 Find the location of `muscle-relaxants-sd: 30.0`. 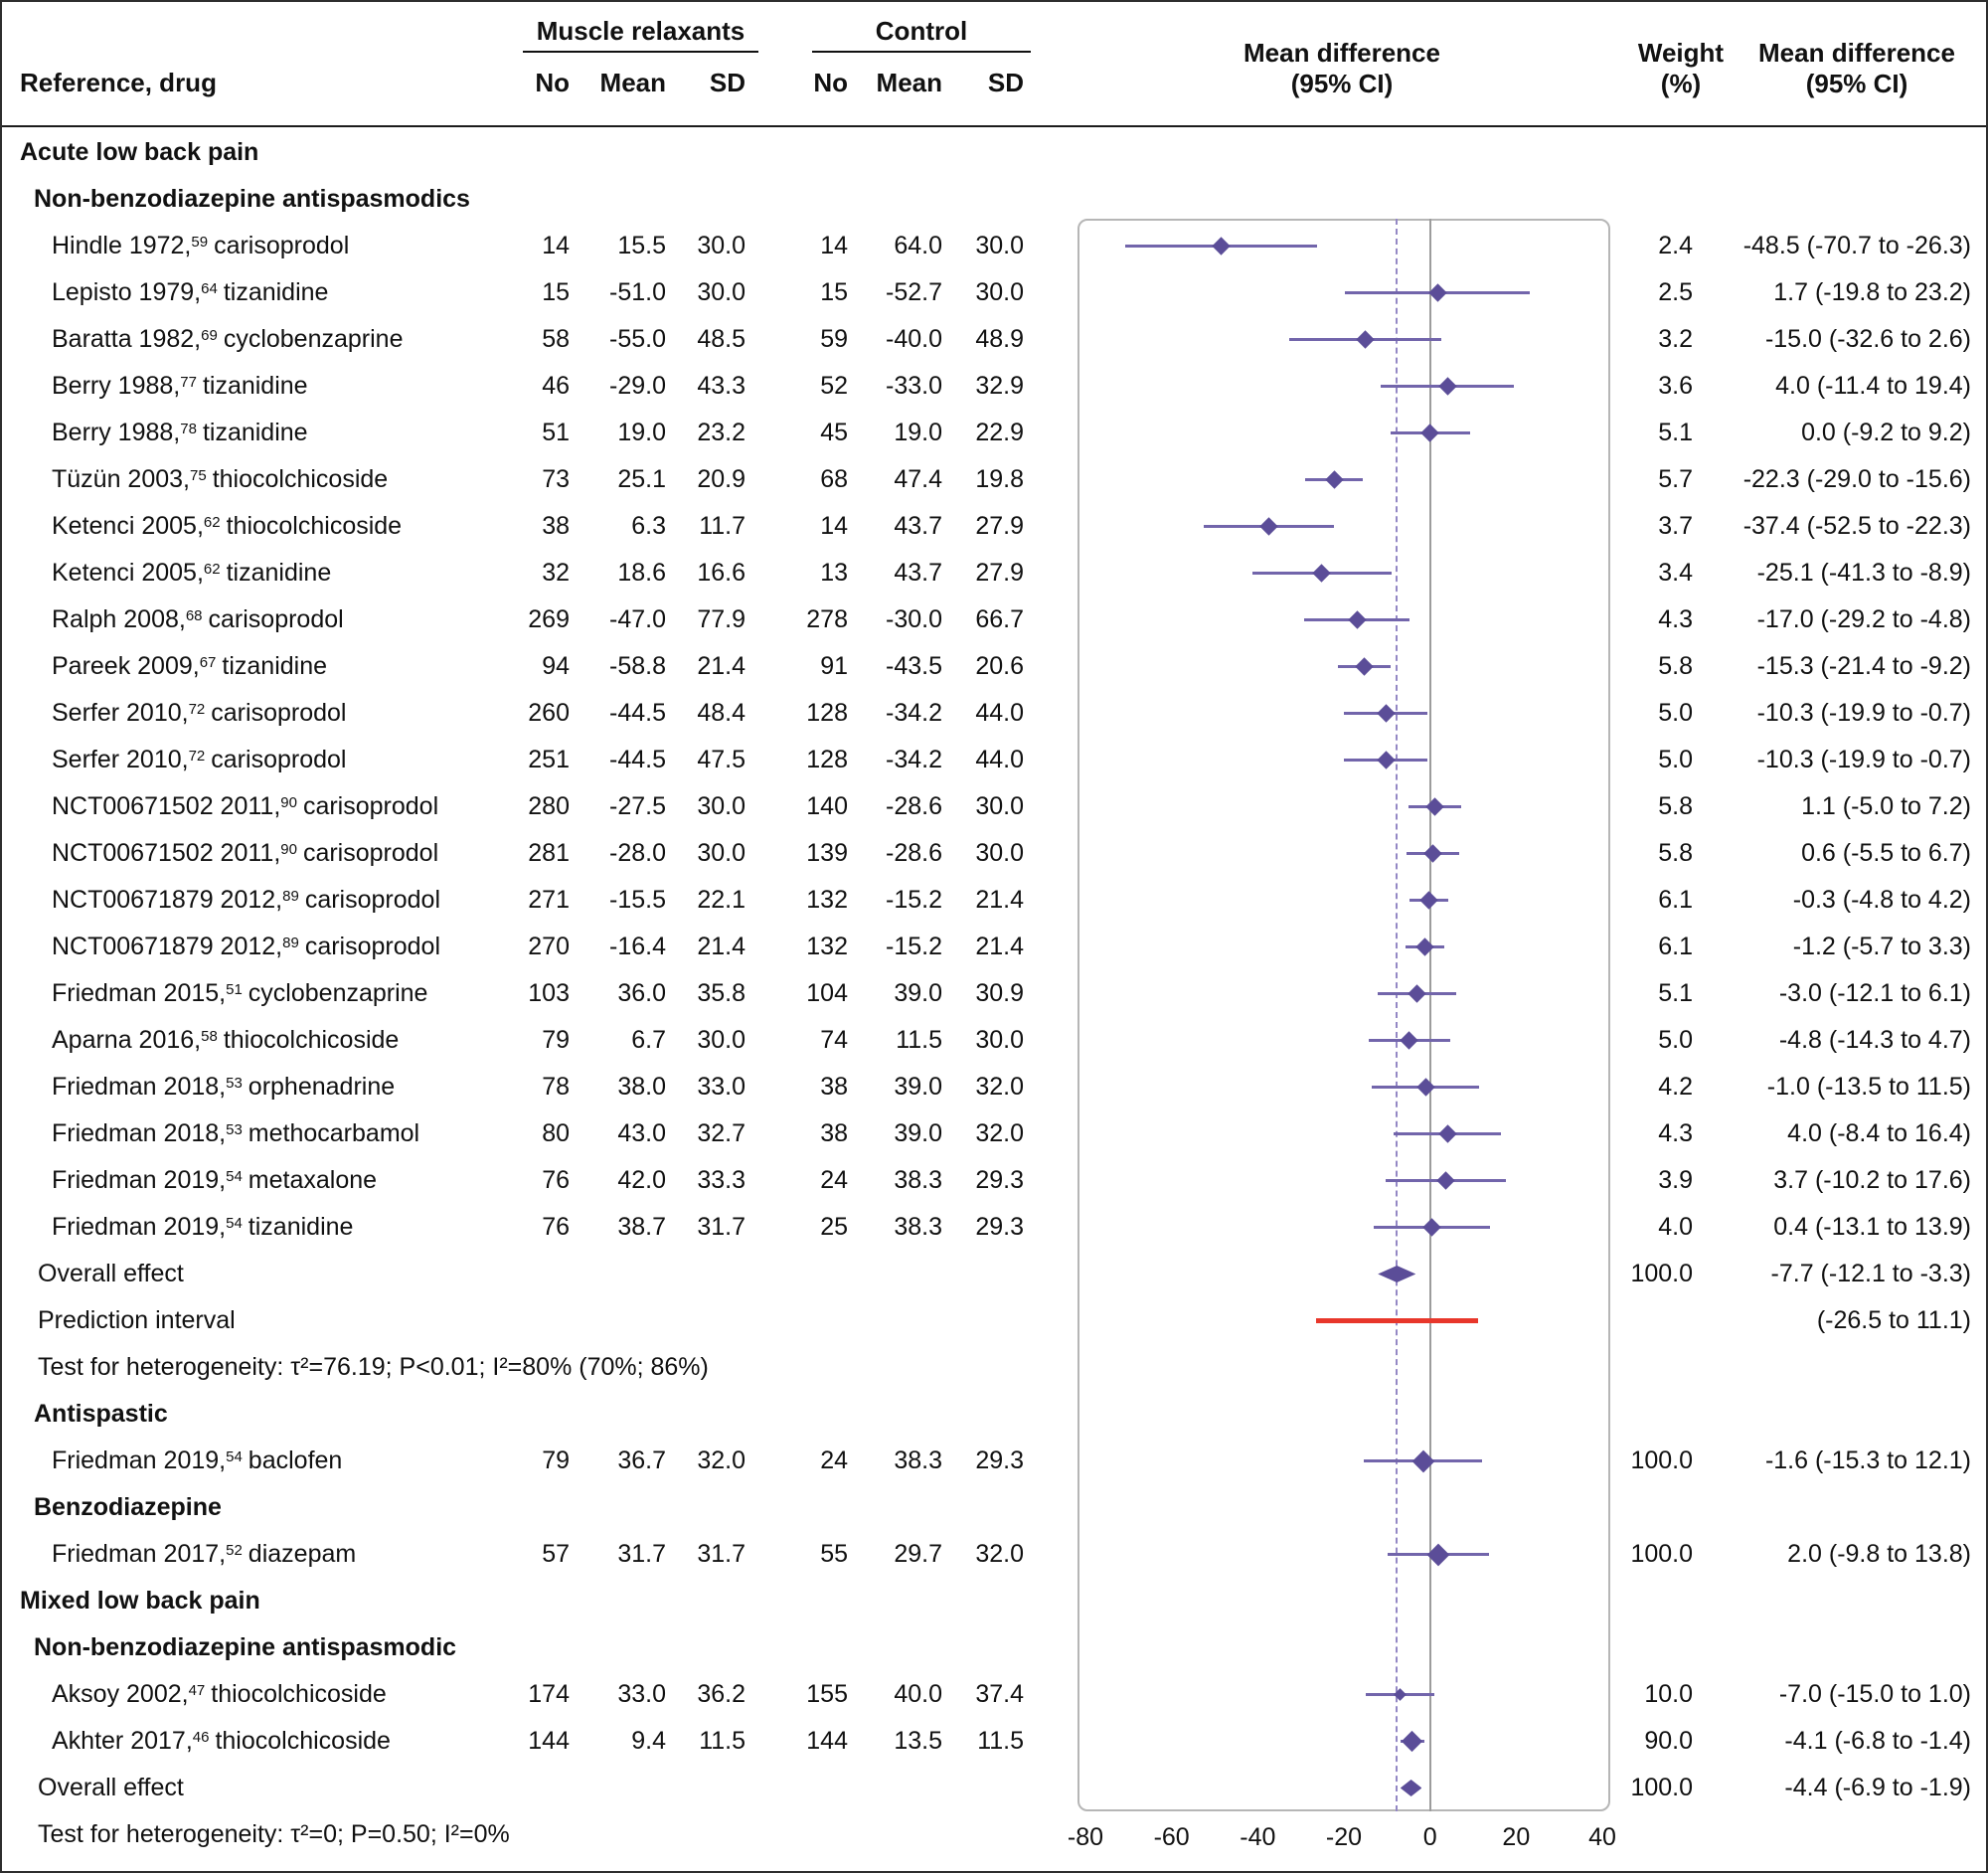

muscle-relaxants-sd: 30.0 is located at coordinates (721, 806).